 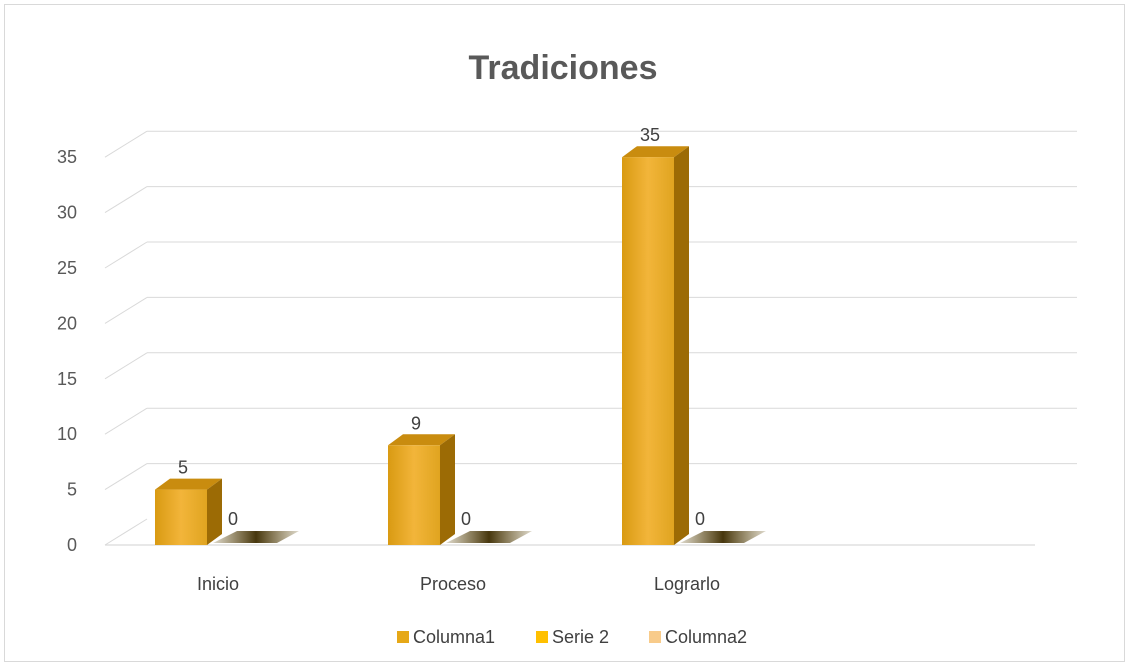 What do you see at coordinates (72, 490) in the screenshot?
I see `y-tick-label: 5` at bounding box center [72, 490].